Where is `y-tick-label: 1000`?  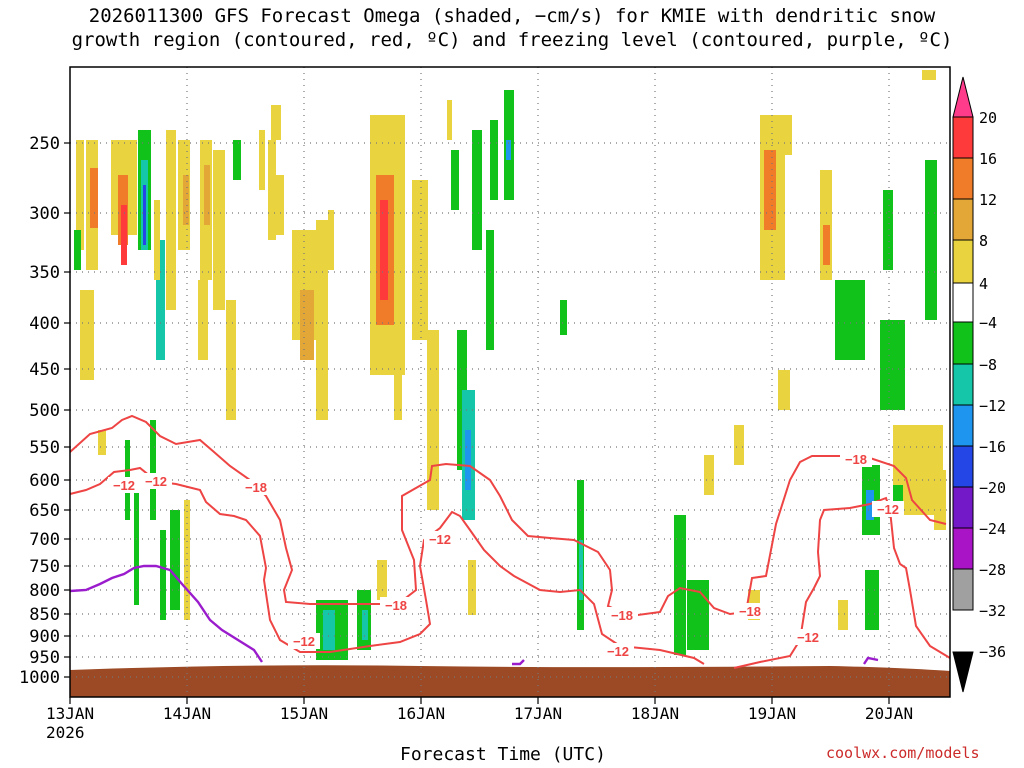
y-tick-label: 1000 is located at coordinates (39, 678).